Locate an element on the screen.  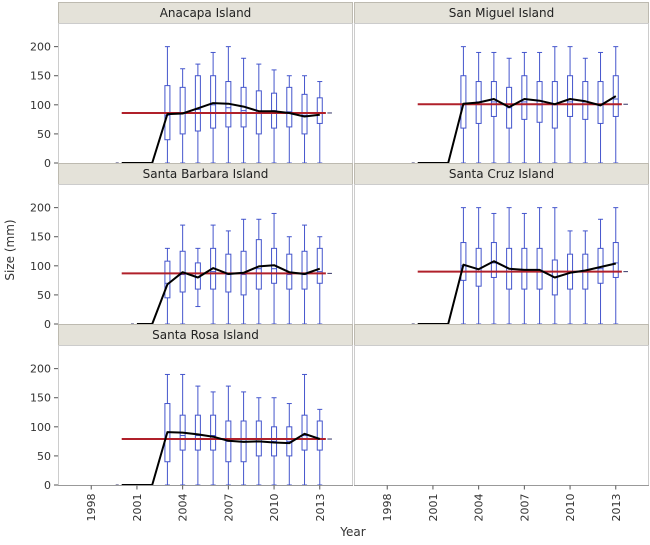
box-2006 is located at coordinates (213, 438).